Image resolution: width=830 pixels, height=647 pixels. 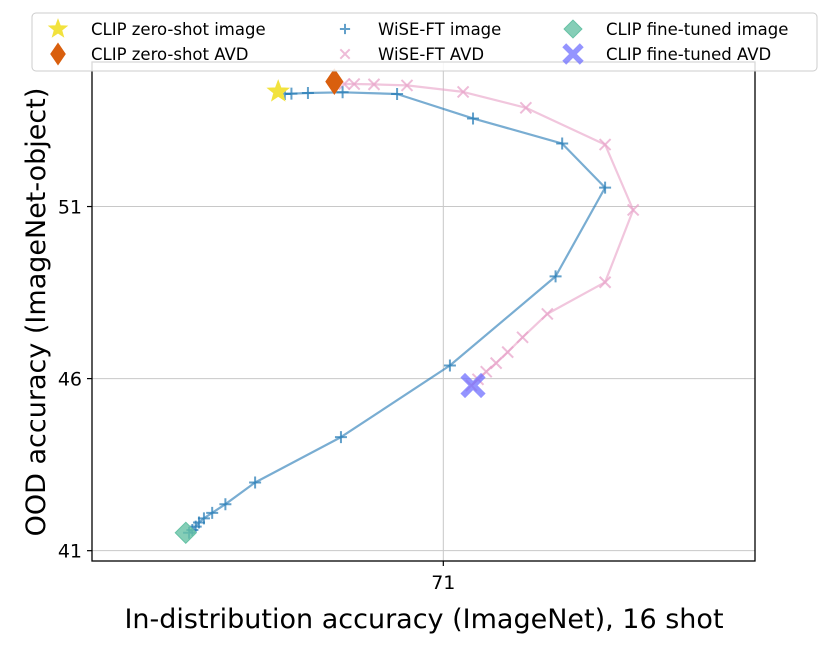 What do you see at coordinates (431, 54) in the screenshot?
I see `legend-label: WiSE-FT AVD` at bounding box center [431, 54].